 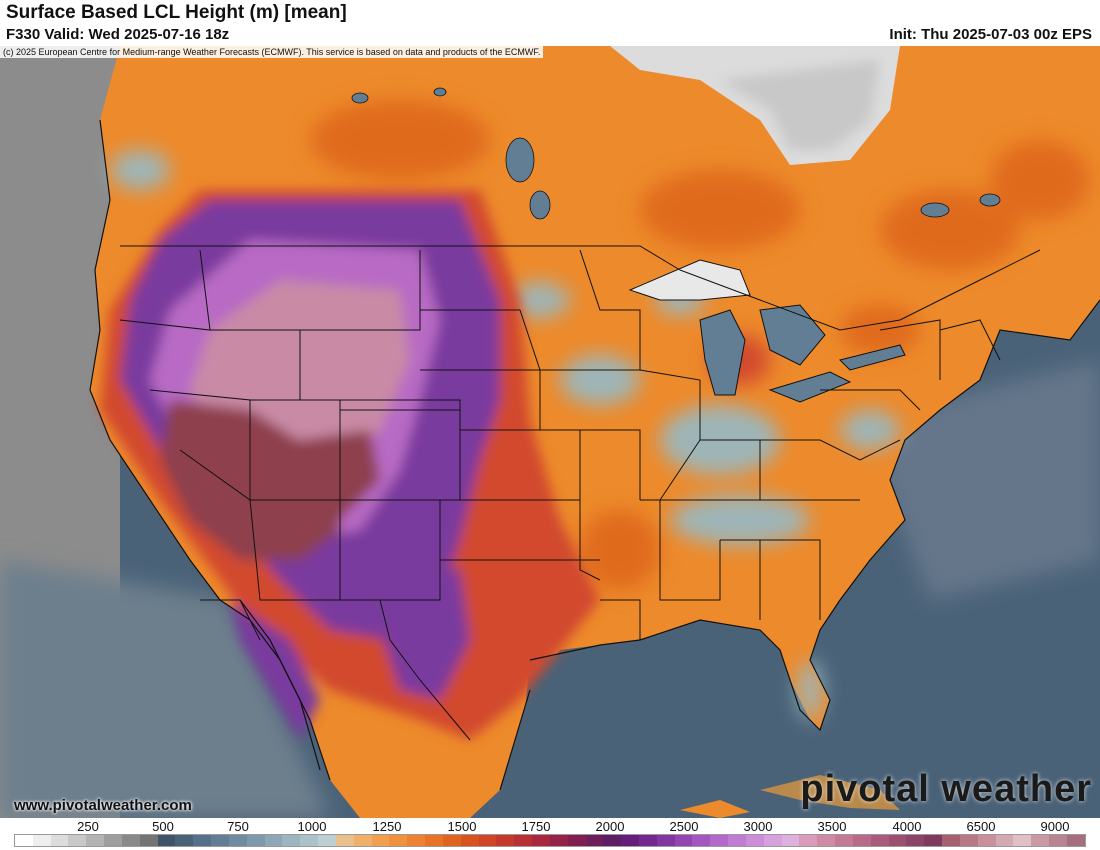 What do you see at coordinates (238, 826) in the screenshot?
I see `colorbar-tick-label: 750` at bounding box center [238, 826].